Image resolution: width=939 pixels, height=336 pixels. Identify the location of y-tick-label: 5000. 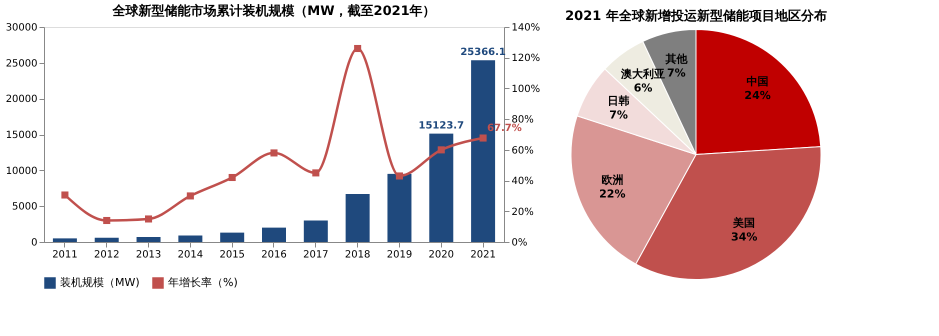
(25, 207).